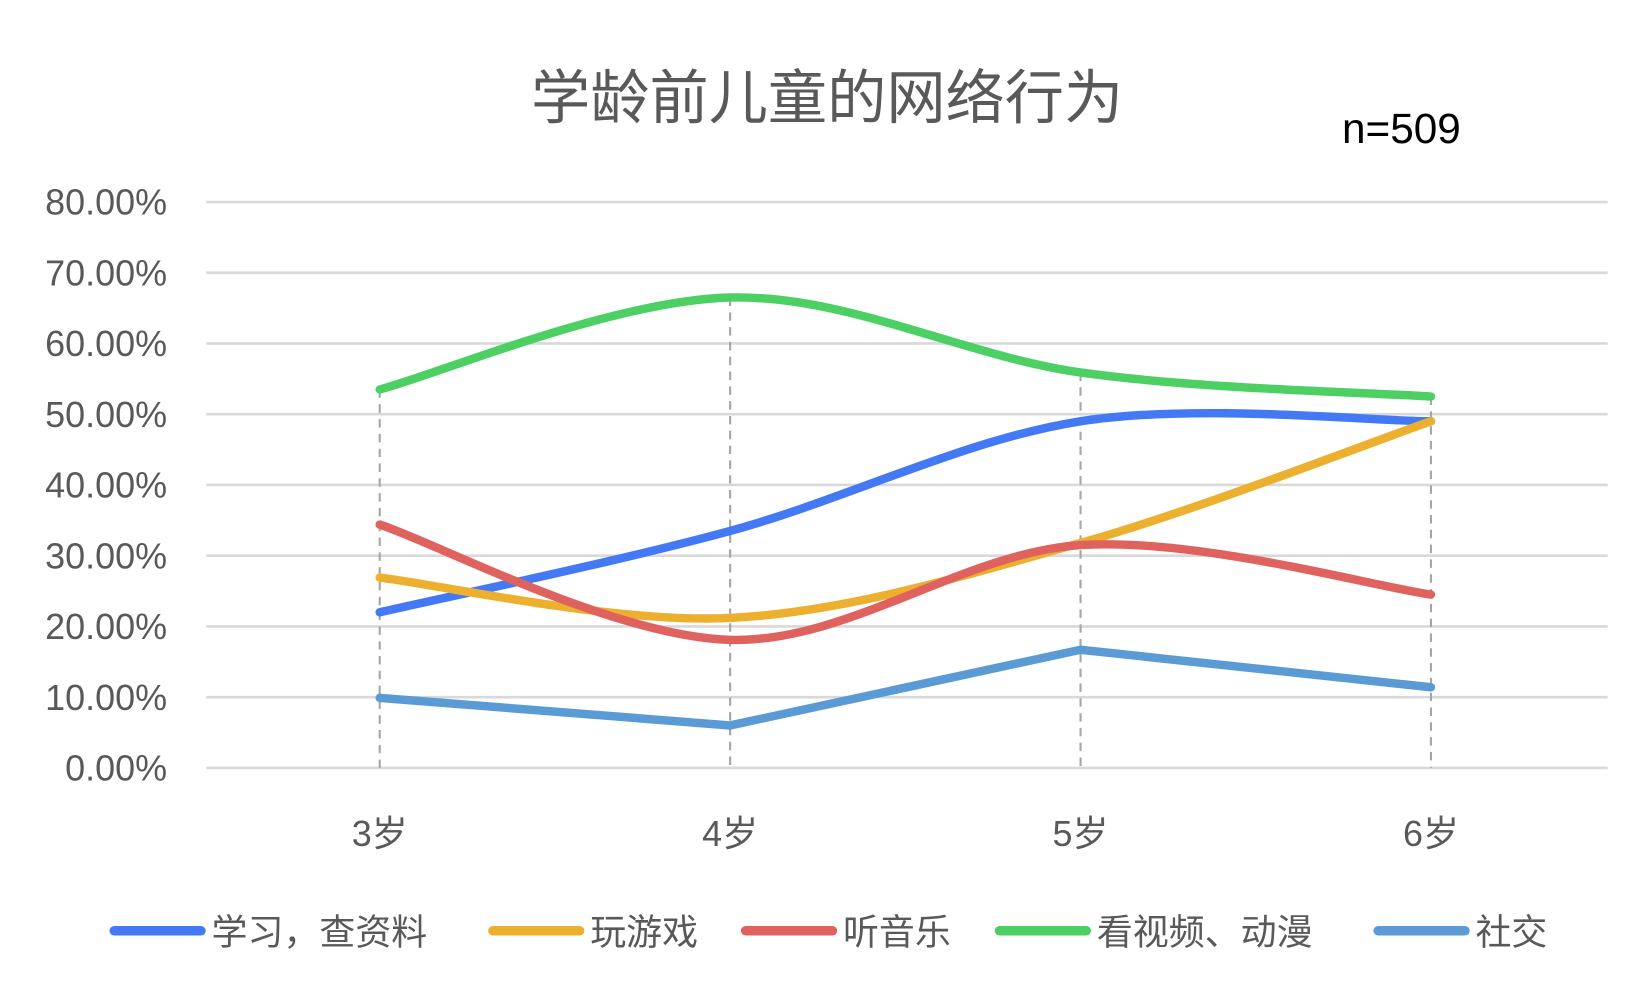 Image resolution: width=1650 pixels, height=990 pixels. I want to click on x-tick-label: 5岁, so click(1081, 833).